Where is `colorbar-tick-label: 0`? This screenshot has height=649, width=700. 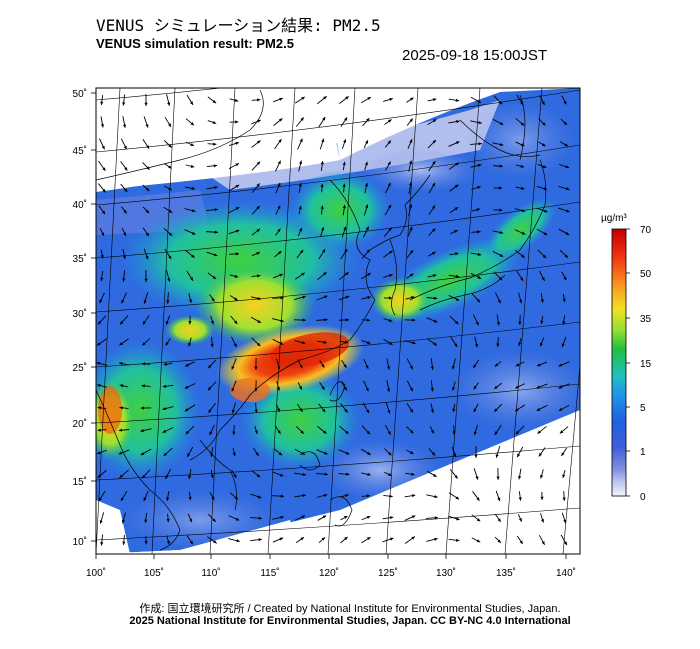
colorbar-tick-label: 0 is located at coordinates (643, 497).